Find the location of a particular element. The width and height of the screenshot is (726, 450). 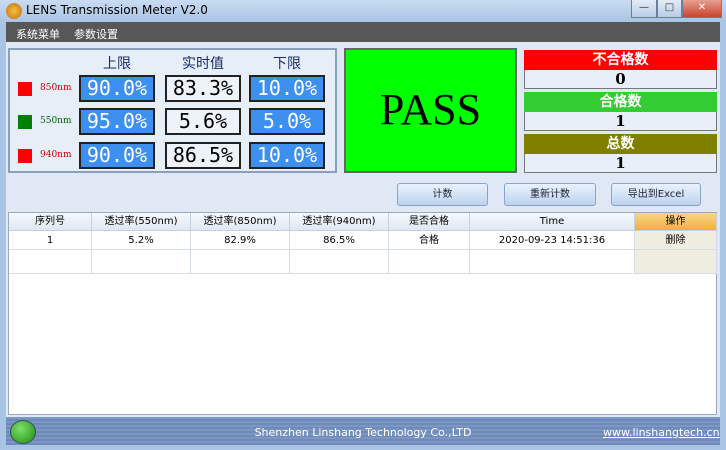

header-realtime: 实时值 is located at coordinates (203, 64).